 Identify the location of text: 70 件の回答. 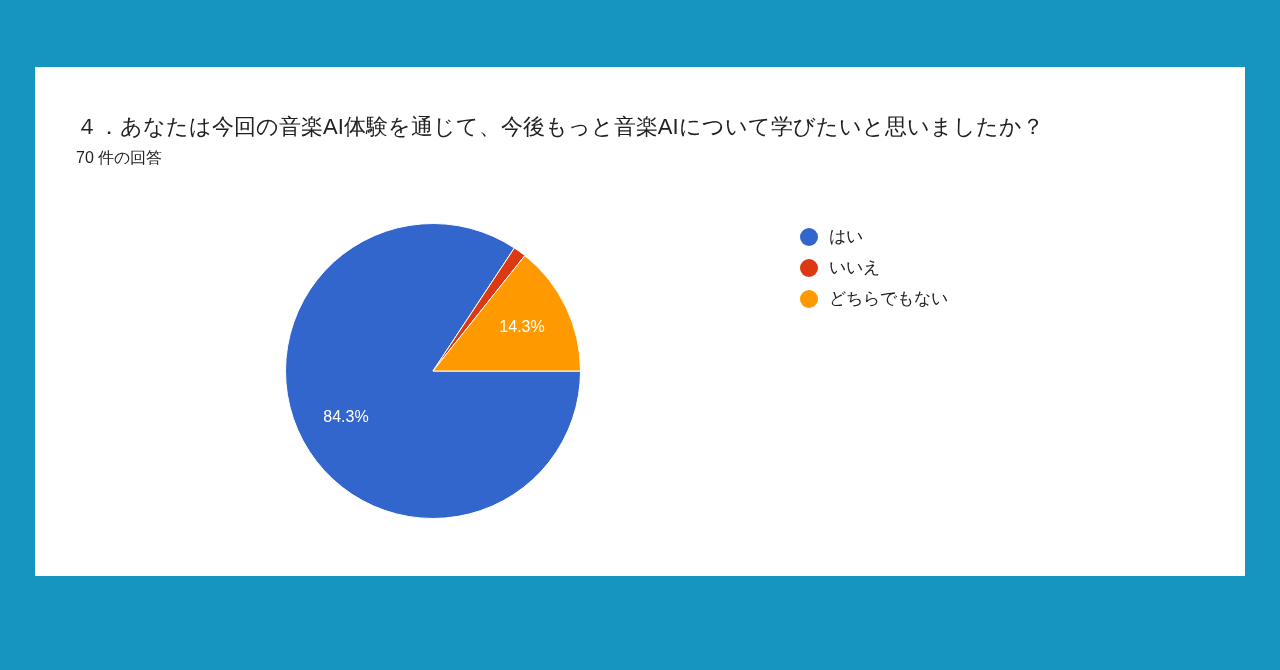
(119, 158).